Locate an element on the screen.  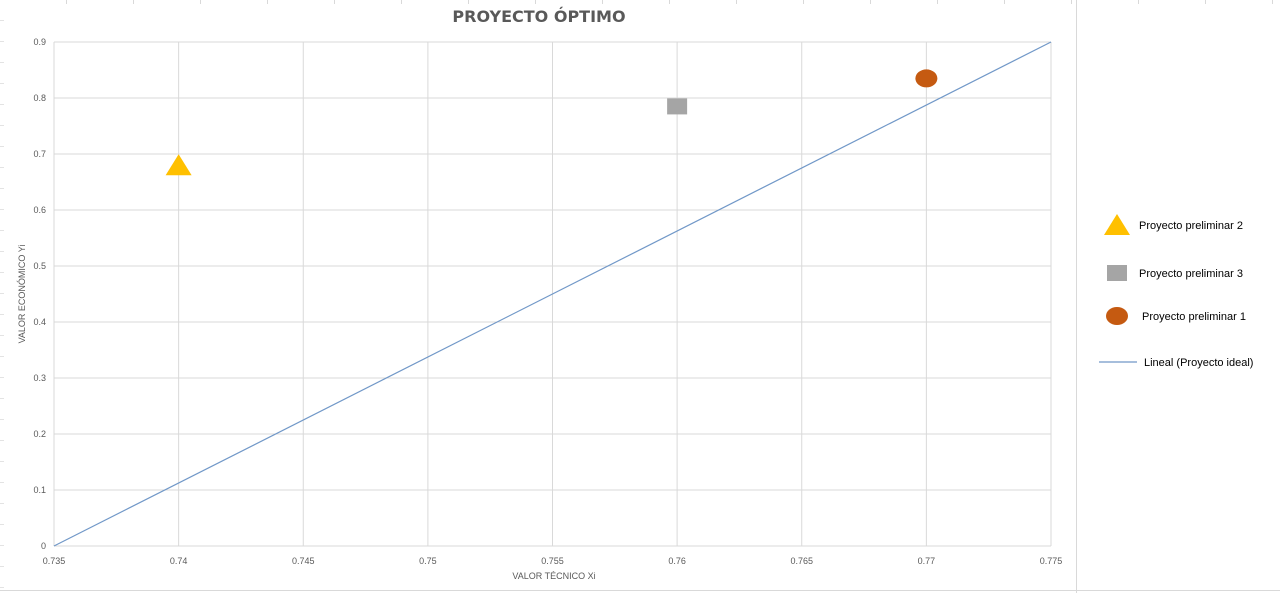
legend-label-1: Proyecto preliminar 2 is located at coordinates (1191, 226).